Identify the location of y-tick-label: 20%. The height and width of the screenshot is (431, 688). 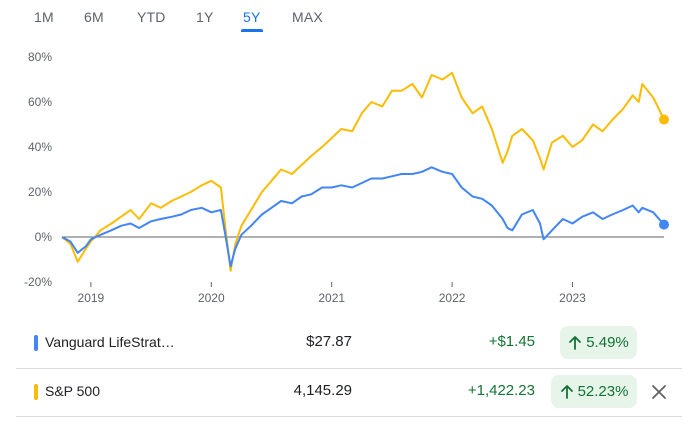
(40, 192).